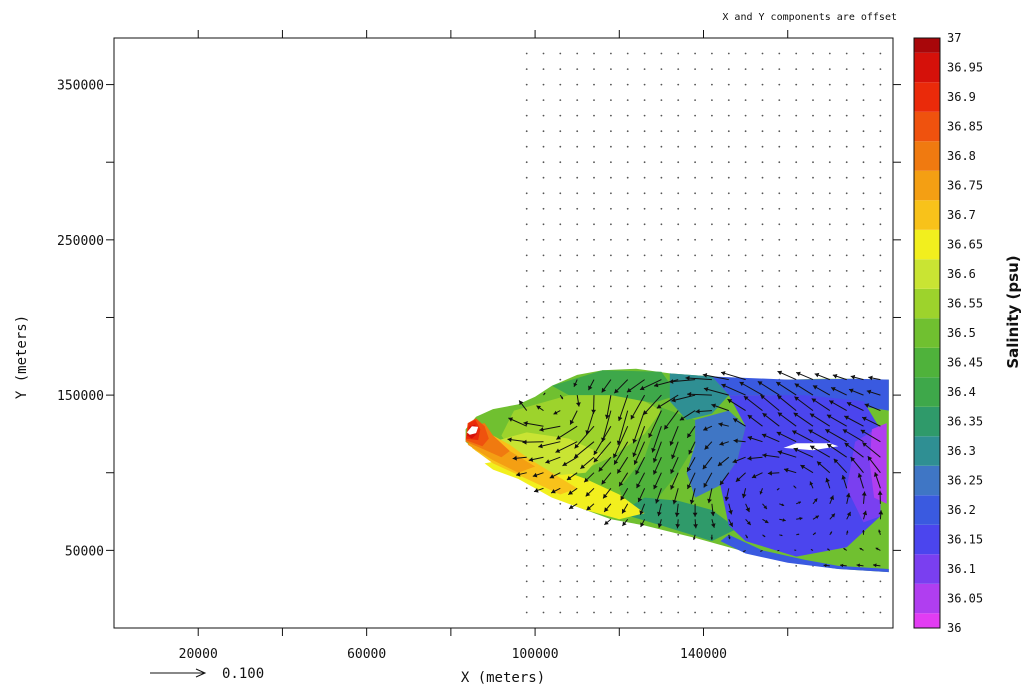 The height and width of the screenshot is (688, 1030). What do you see at coordinates (198, 654) in the screenshot?
I see `x-tick-label: 20000` at bounding box center [198, 654].